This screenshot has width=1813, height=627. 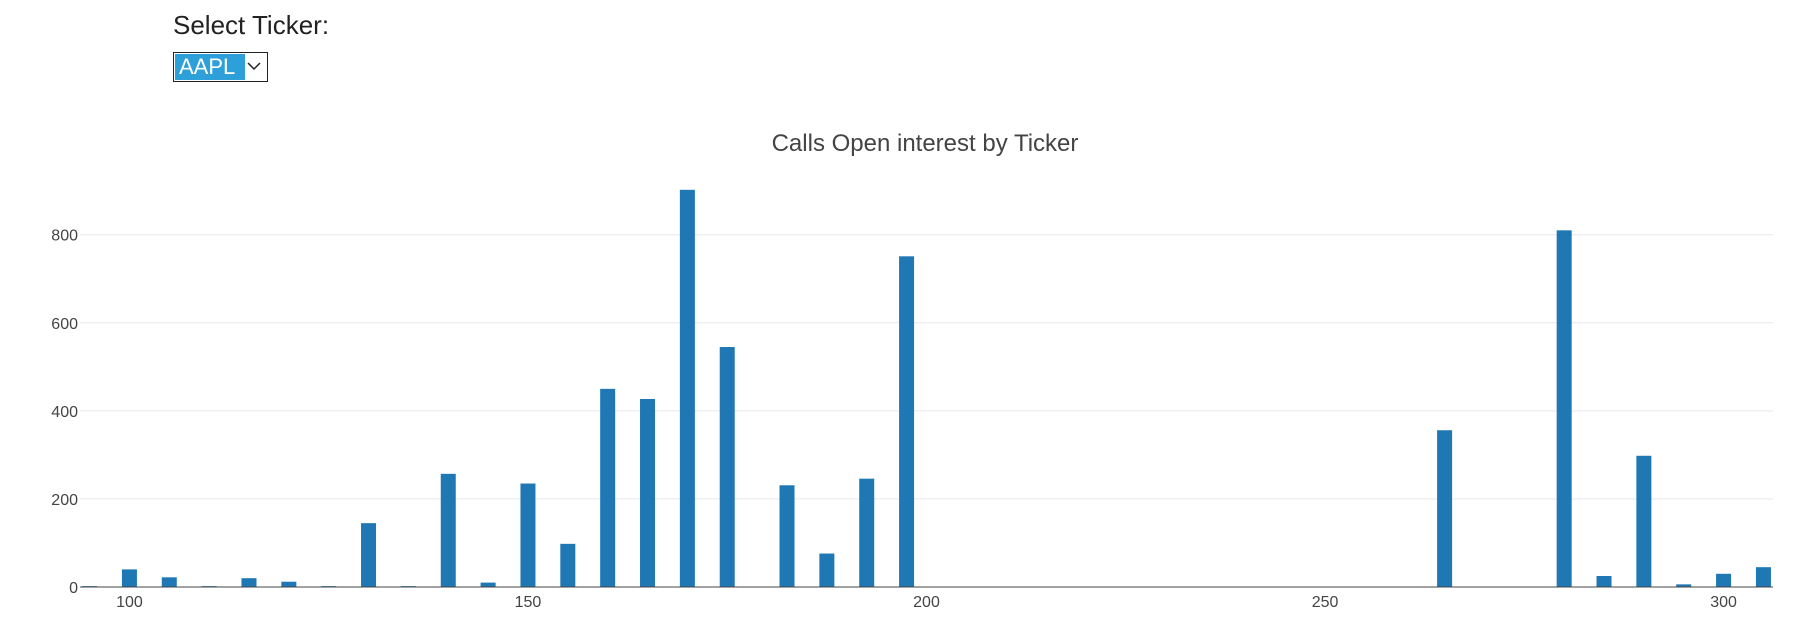 I want to click on ticker-dropdown-value: AAPL, so click(x=210, y=67).